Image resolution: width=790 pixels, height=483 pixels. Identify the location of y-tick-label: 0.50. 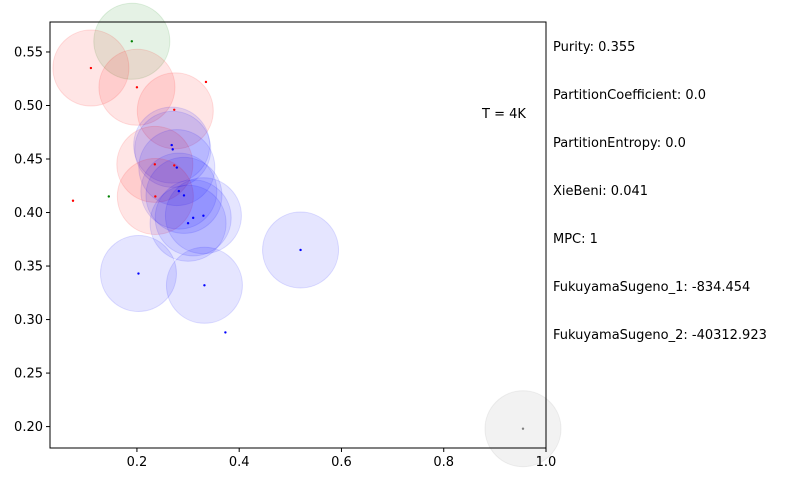
(28, 106).